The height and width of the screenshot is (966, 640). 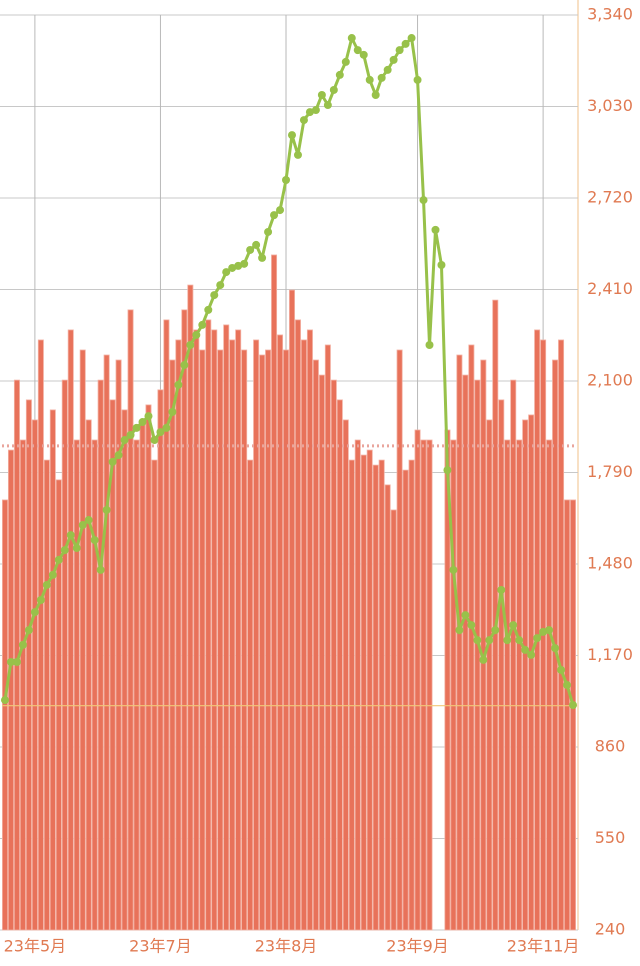 I want to click on y-tick-label: 2,410, so click(x=610, y=288).